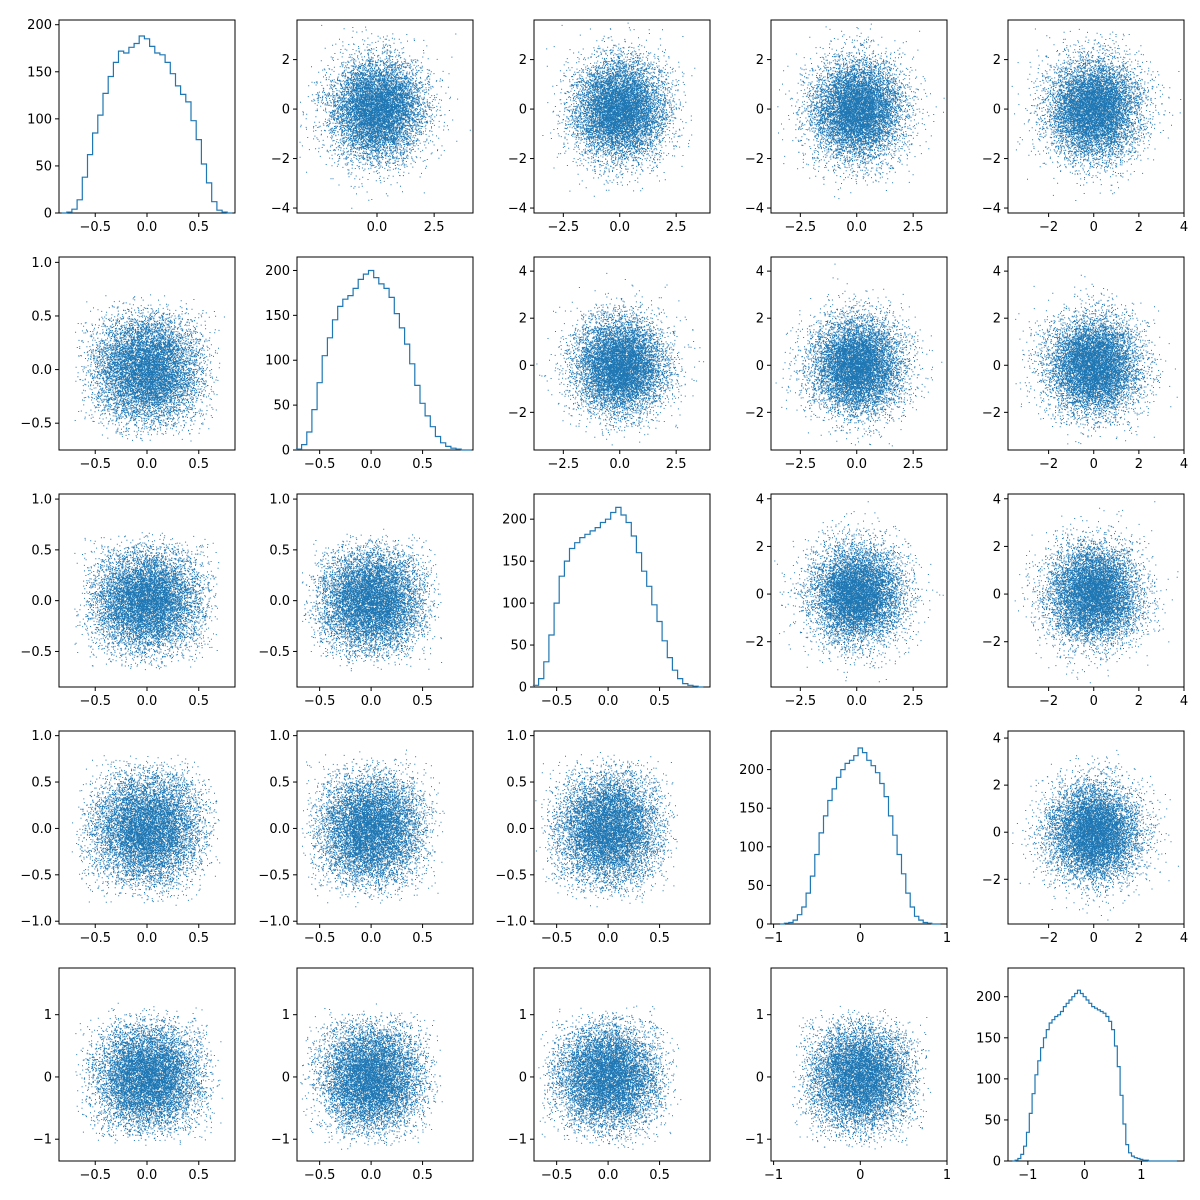 This screenshot has height=1200, width=1200. Describe the element at coordinates (277, 361) in the screenshot. I see `panel-1-1-ytick-label: 100` at that location.